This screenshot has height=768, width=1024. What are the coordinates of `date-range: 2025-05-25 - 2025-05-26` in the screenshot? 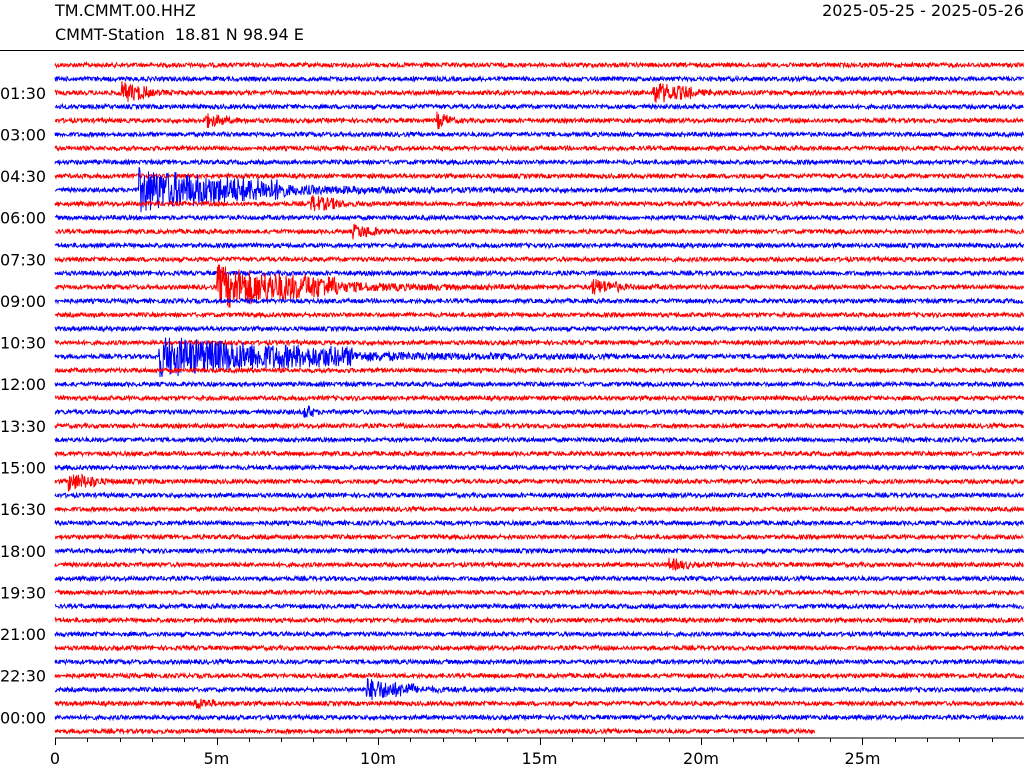 It's located at (923, 10).